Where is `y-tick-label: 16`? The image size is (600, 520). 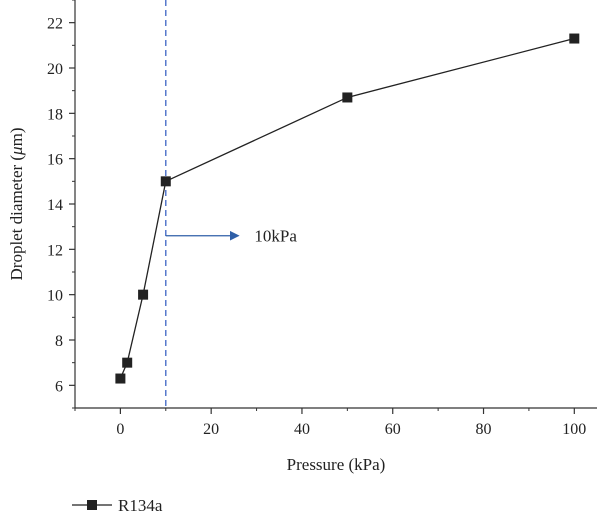
y-tick-label: 16 is located at coordinates (55, 160).